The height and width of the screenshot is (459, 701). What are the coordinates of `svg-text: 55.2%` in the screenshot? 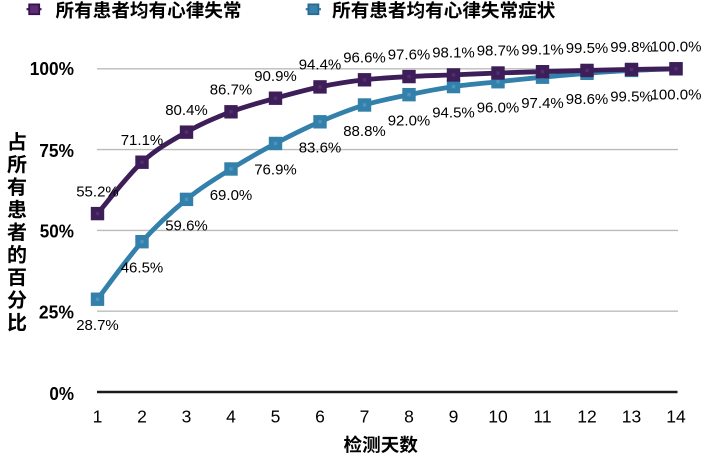 It's located at (97, 191).